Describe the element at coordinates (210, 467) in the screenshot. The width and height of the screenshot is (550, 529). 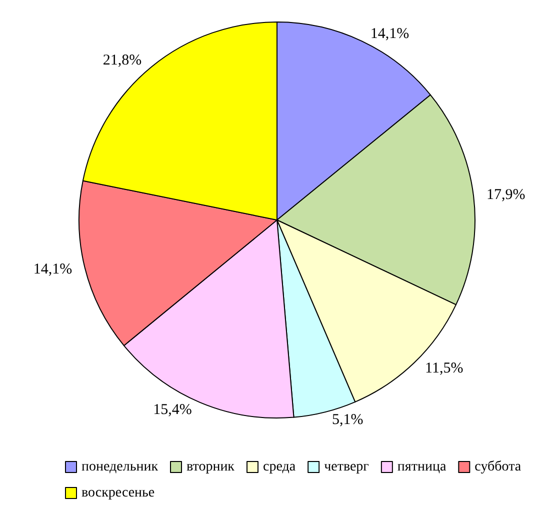
I see `legend-label: вторник` at that location.